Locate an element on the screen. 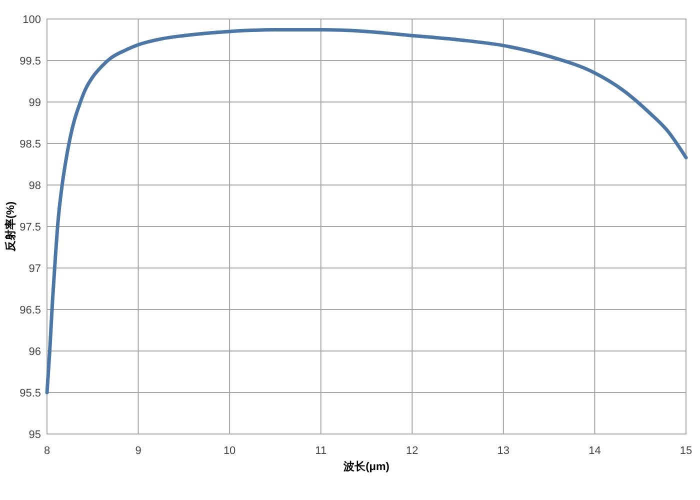  x-tick-label: 8 is located at coordinates (47, 451).